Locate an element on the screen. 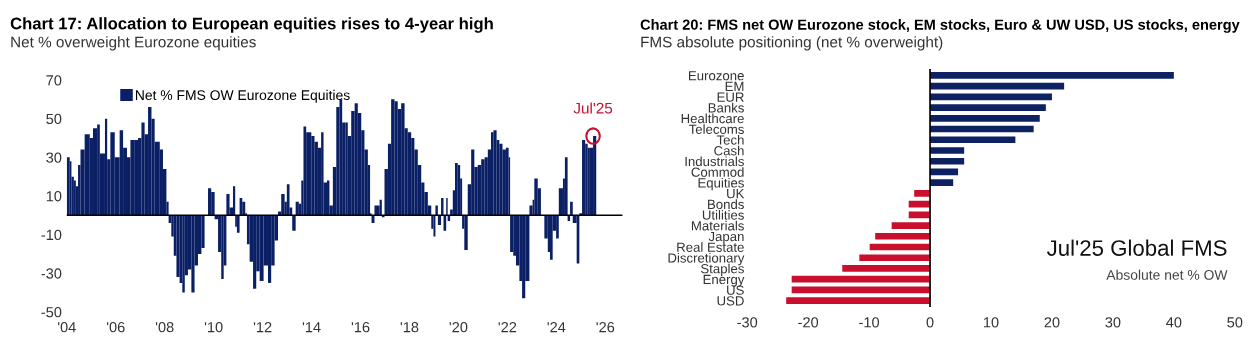 This screenshot has width=1260, height=345. y-tick-label: UK is located at coordinates (736, 194).